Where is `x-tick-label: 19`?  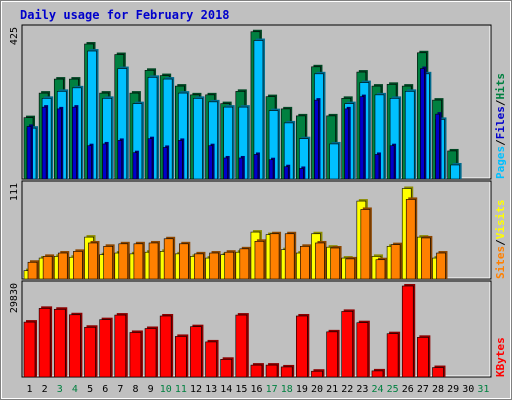 x-tick-label: 19 is located at coordinates (302, 389).